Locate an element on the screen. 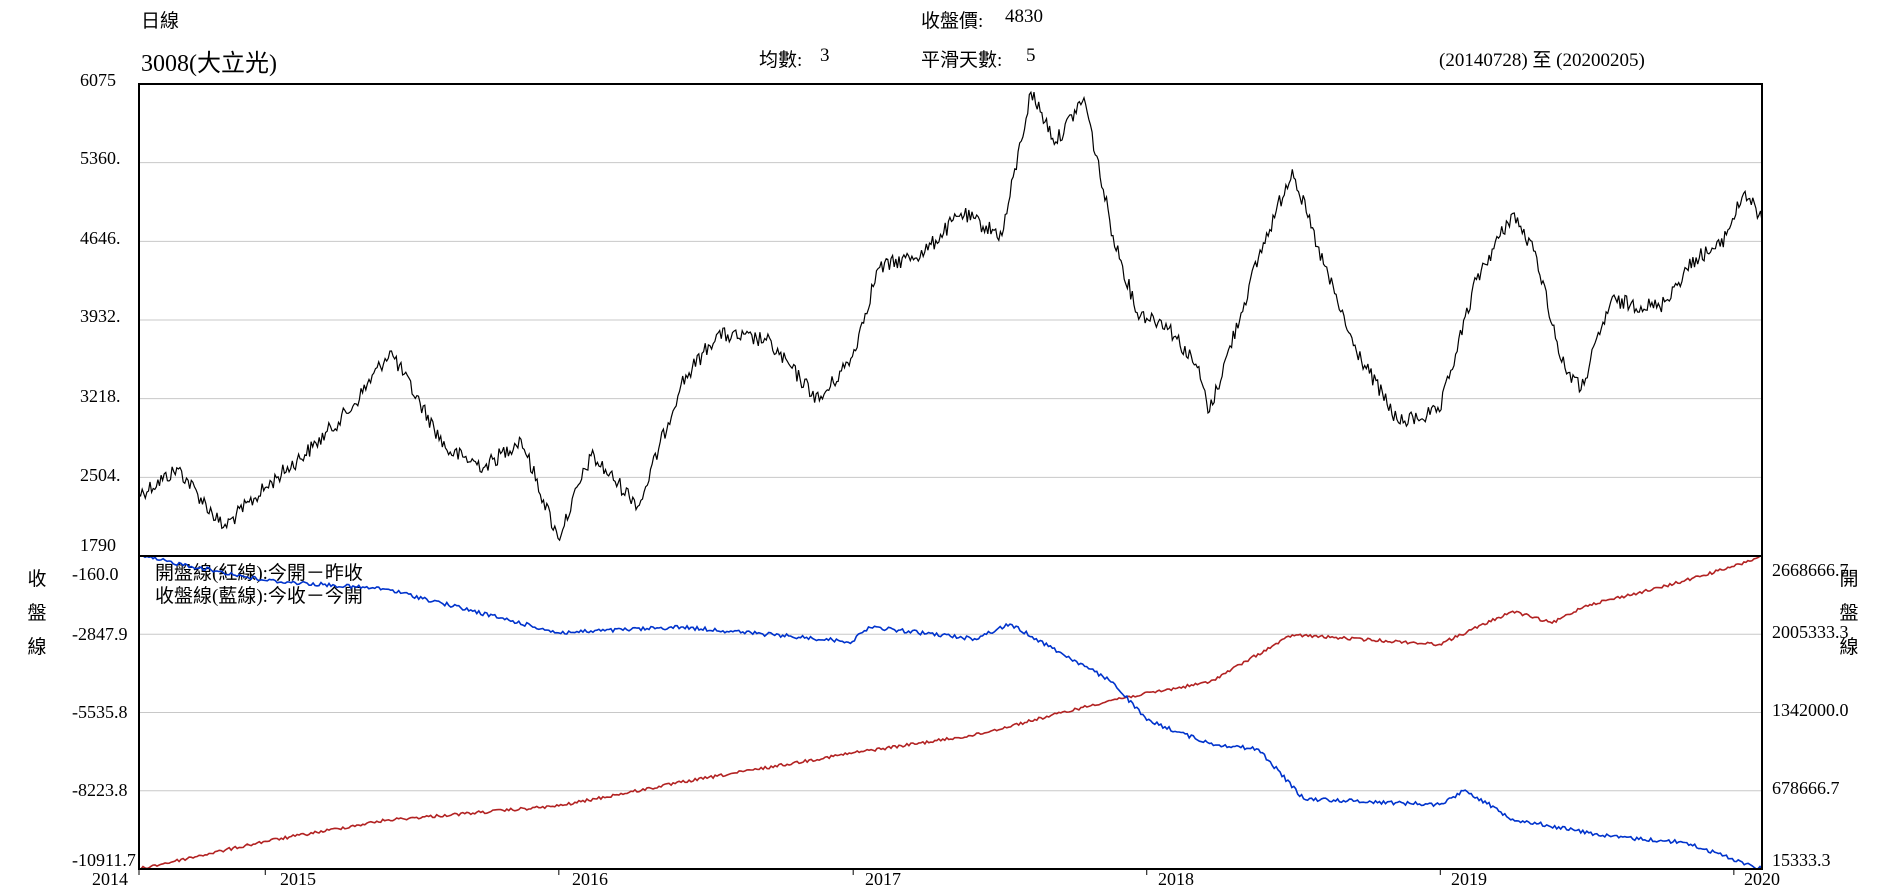 This screenshot has height=896, width=1878. open-line-y-tick: 2005333.3 is located at coordinates (1810, 632).